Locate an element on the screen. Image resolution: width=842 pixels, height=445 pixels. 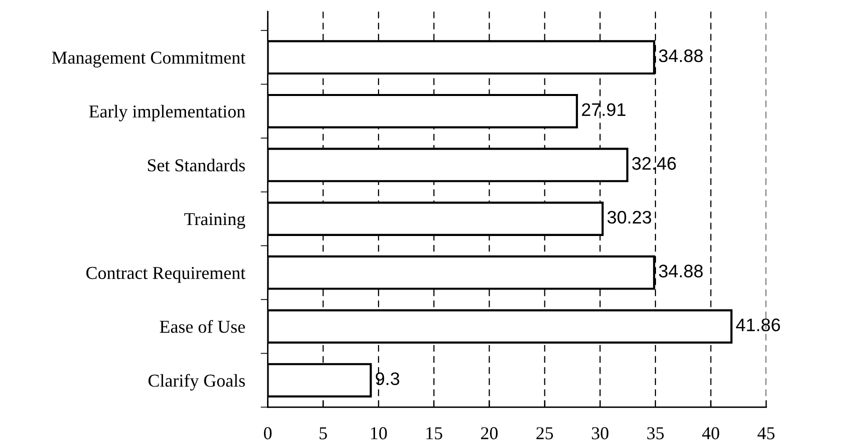
x-tick-label: 15 is located at coordinates (434, 433).